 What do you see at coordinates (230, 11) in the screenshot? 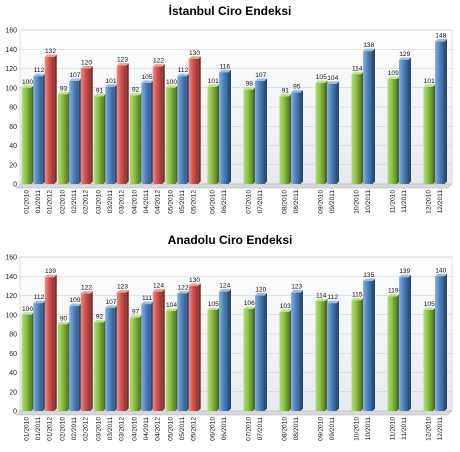
I see `chart-title: İstanbul Ciro Endeksi` at bounding box center [230, 11].